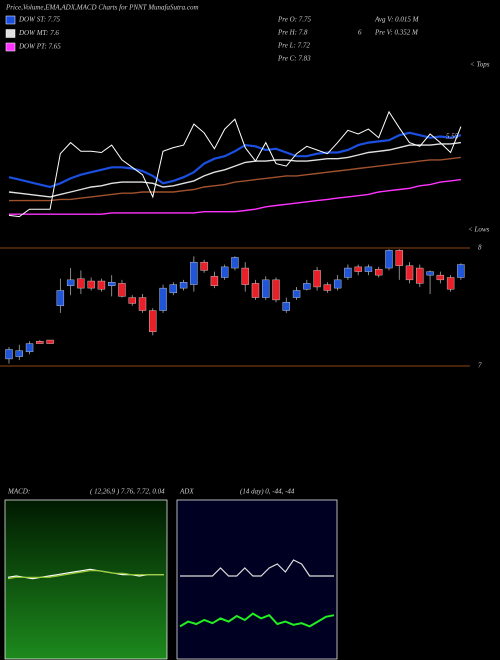 The image size is (500, 660). Describe the element at coordinates (293, 46) in the screenshot. I see `info-text: Pre L: 7.72` at that location.